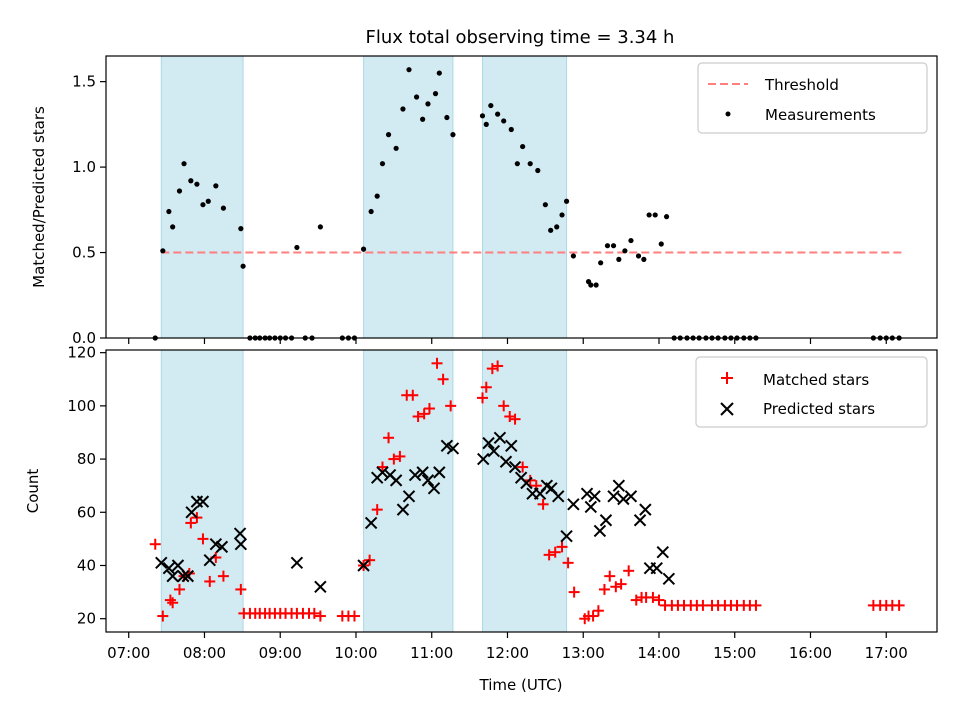 Image resolution: width=960 pixels, height=720 pixels. Describe the element at coordinates (734, 653) in the screenshot. I see `xtick-label: 15:00` at that location.